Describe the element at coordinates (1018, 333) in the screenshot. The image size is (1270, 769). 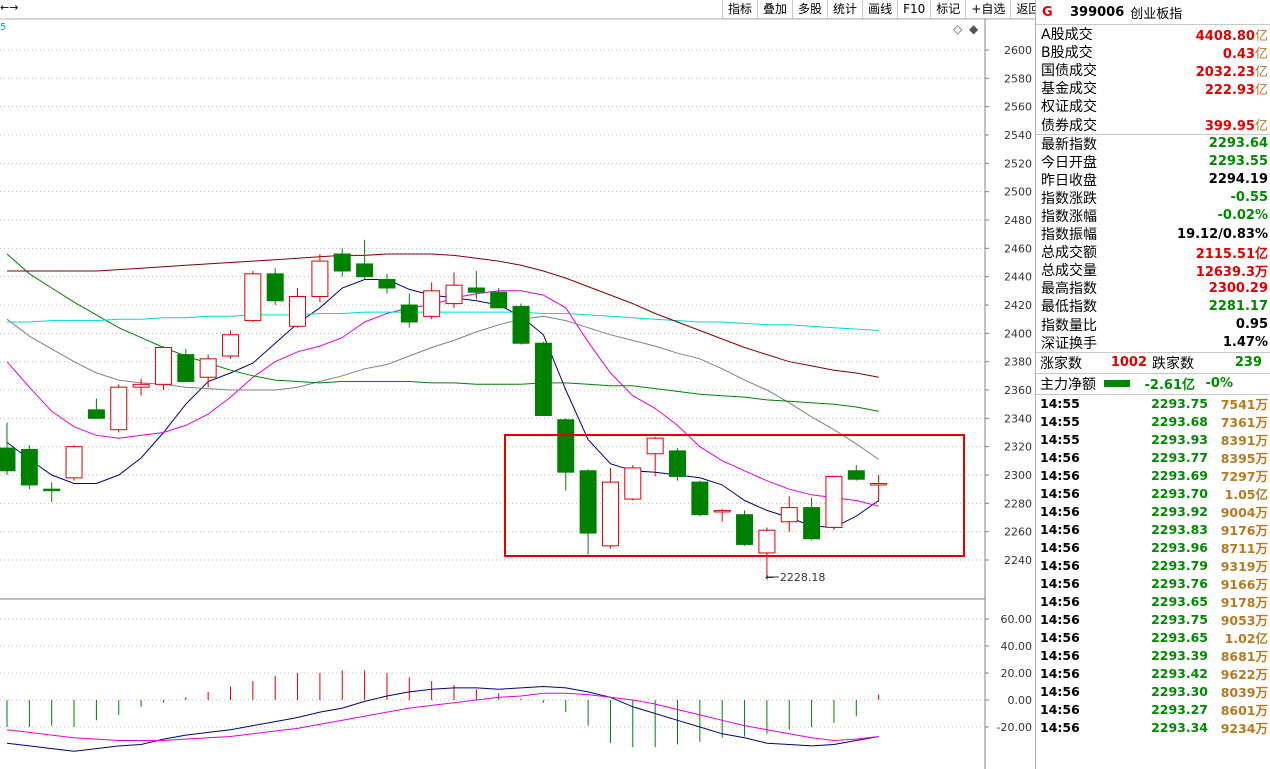
I see `y-tick-label: 2400` at that location.